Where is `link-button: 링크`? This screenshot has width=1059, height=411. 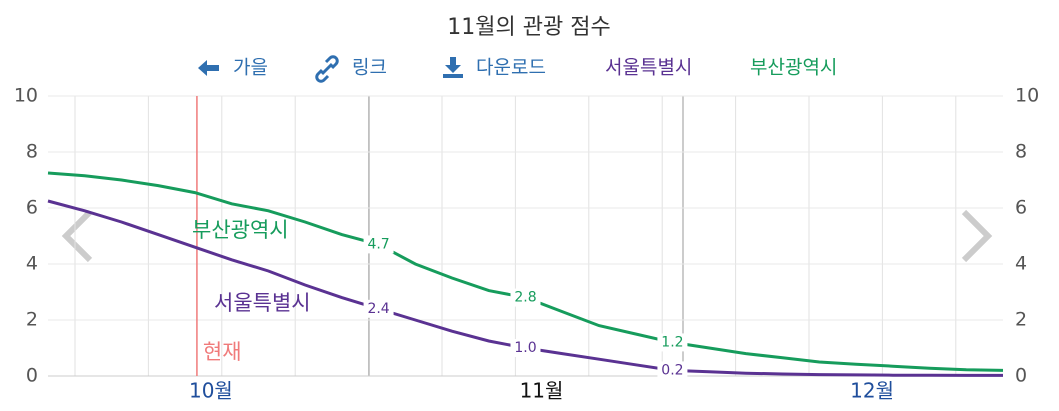
link-button: 링크 is located at coordinates (351, 69).